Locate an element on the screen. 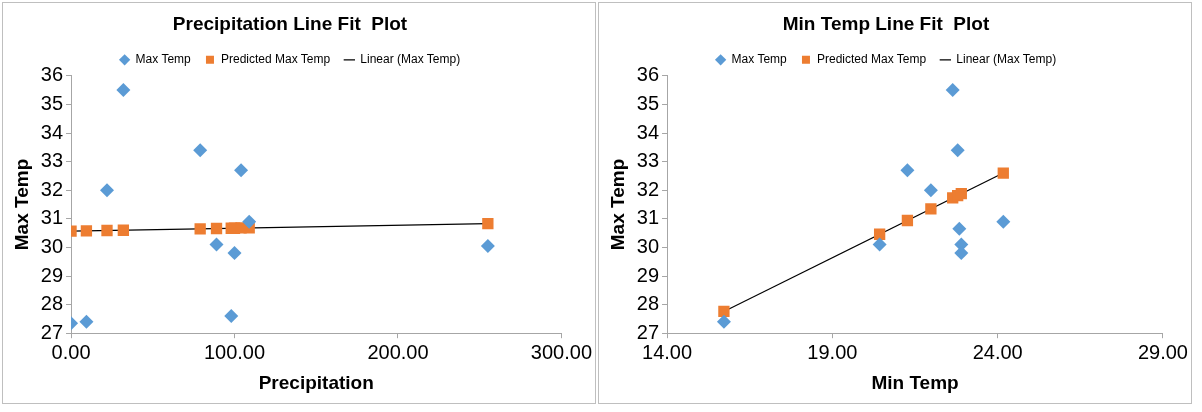 Image resolution: width=1202 pixels, height=412 pixels. x-axis-title: Precipitation is located at coordinates (316, 382).